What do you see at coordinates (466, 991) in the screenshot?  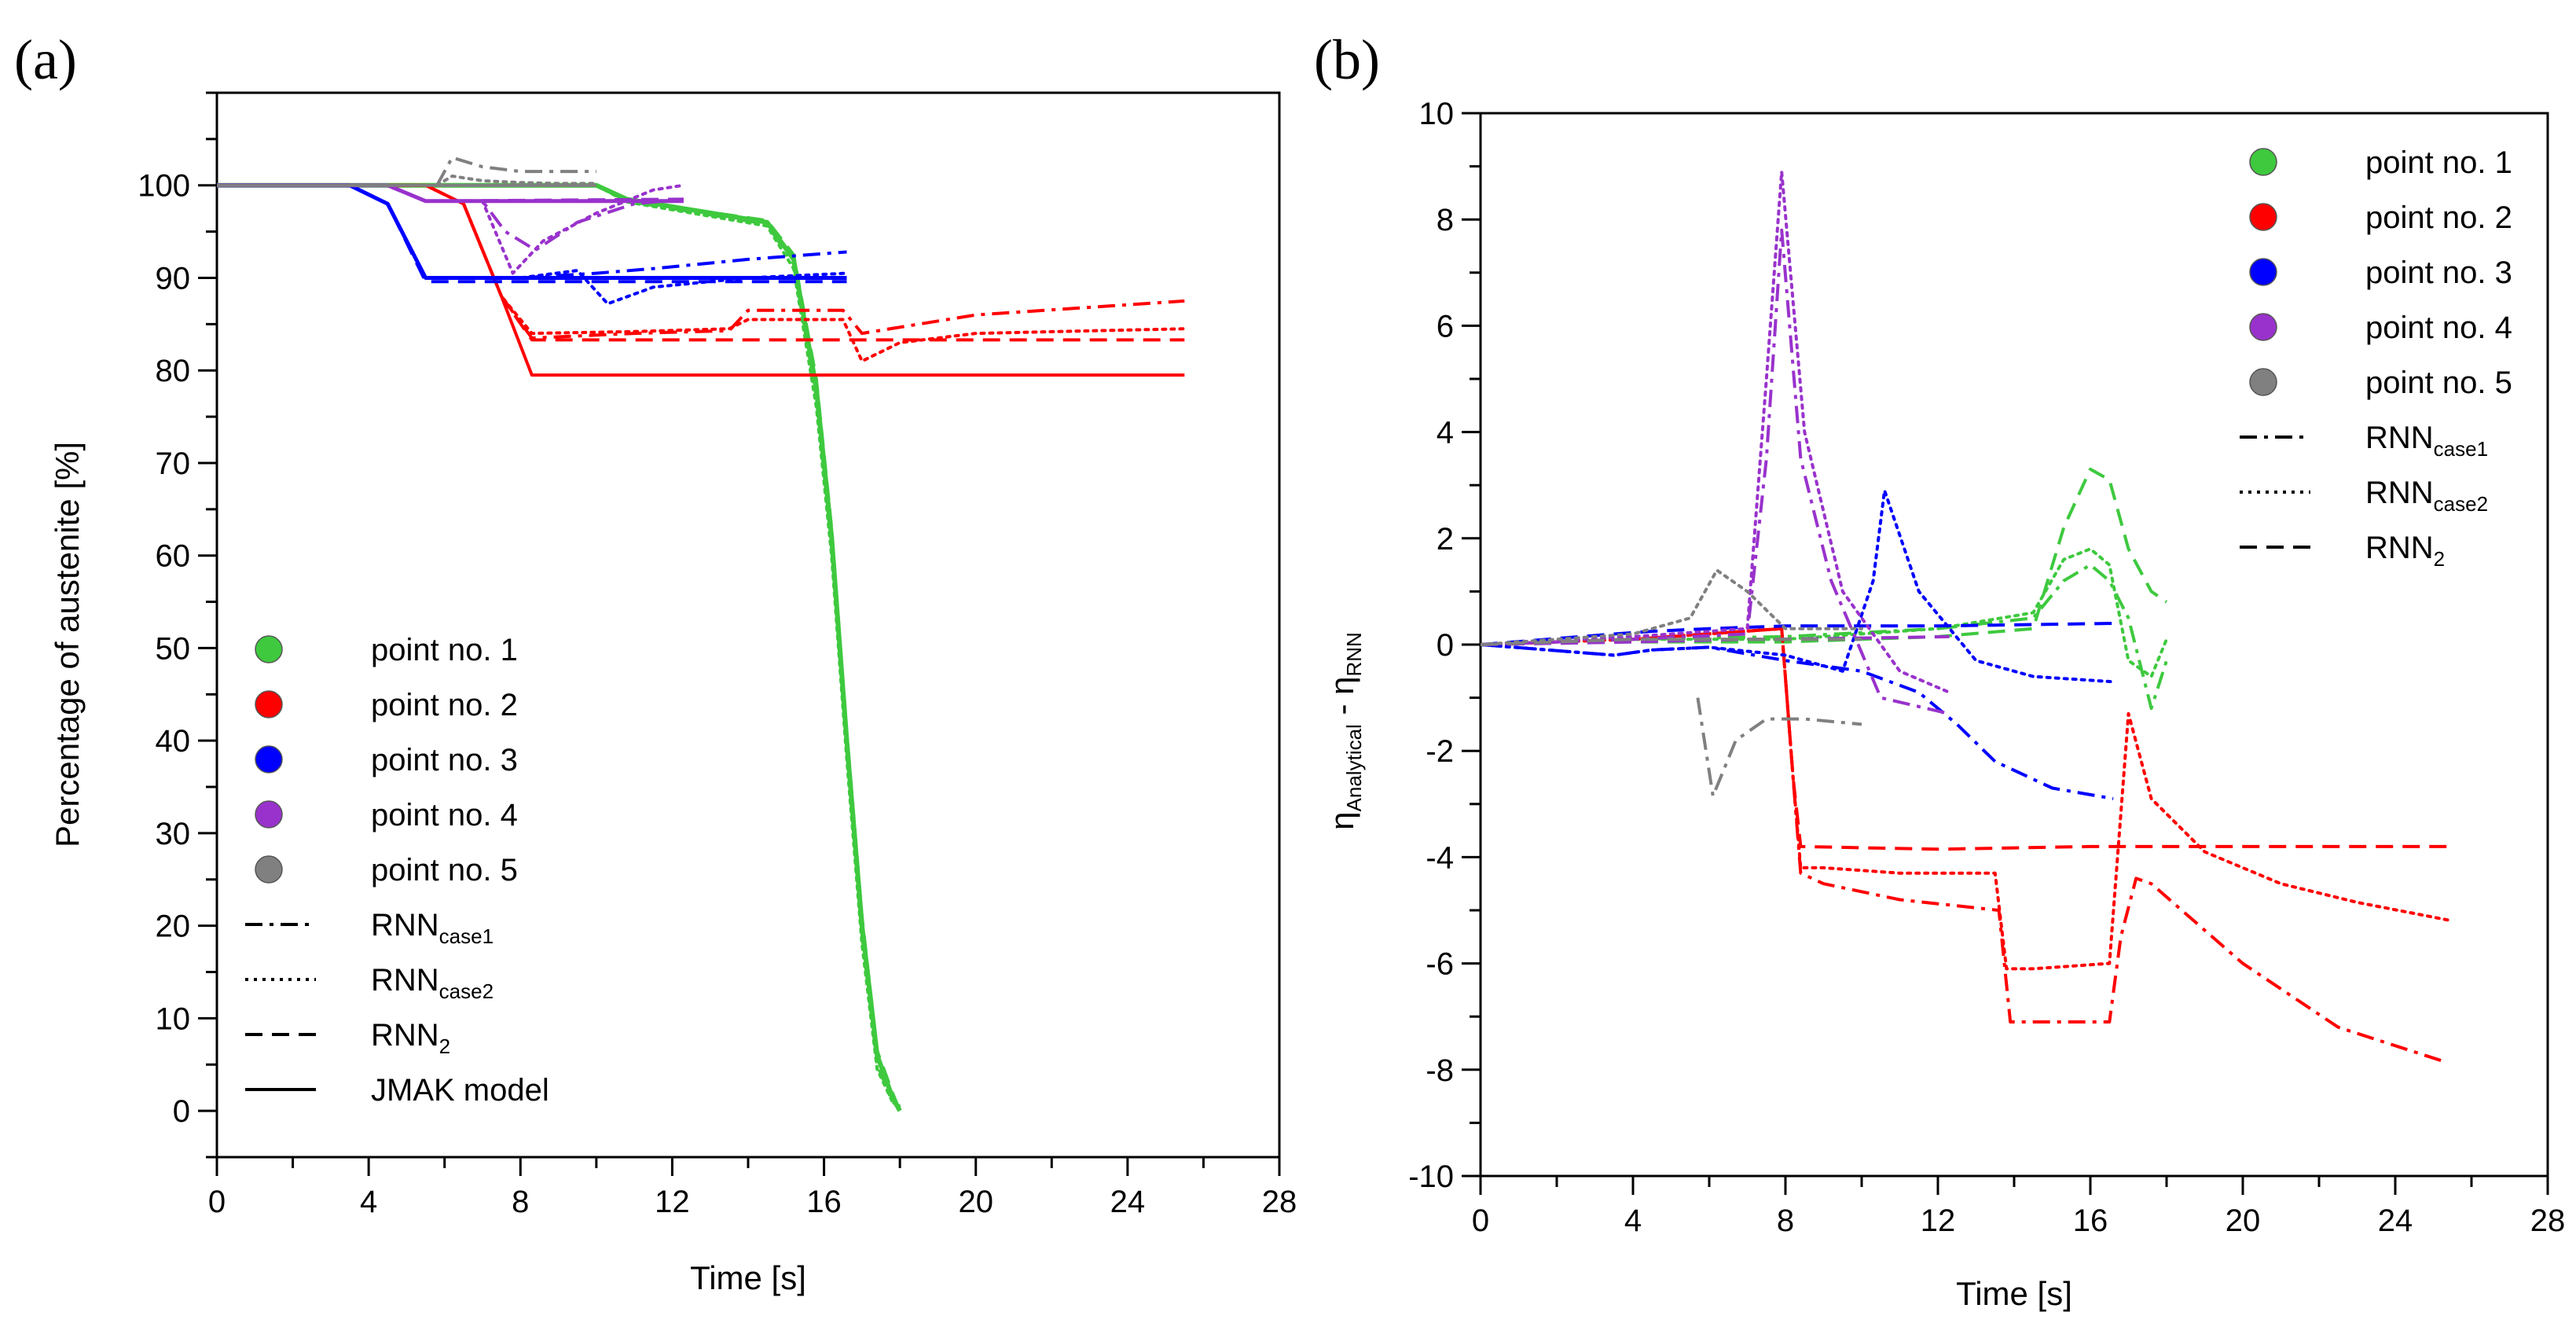 I see `panel-a-legend-line-sub: case2` at bounding box center [466, 991].